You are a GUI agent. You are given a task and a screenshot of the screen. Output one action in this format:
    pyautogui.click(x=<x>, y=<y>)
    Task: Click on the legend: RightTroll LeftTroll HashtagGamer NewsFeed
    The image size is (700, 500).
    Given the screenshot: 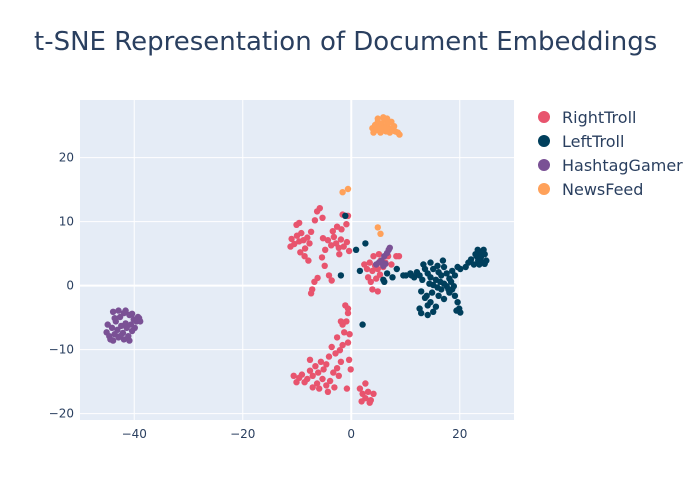 What is the action you would take?
    pyautogui.click(x=610, y=153)
    